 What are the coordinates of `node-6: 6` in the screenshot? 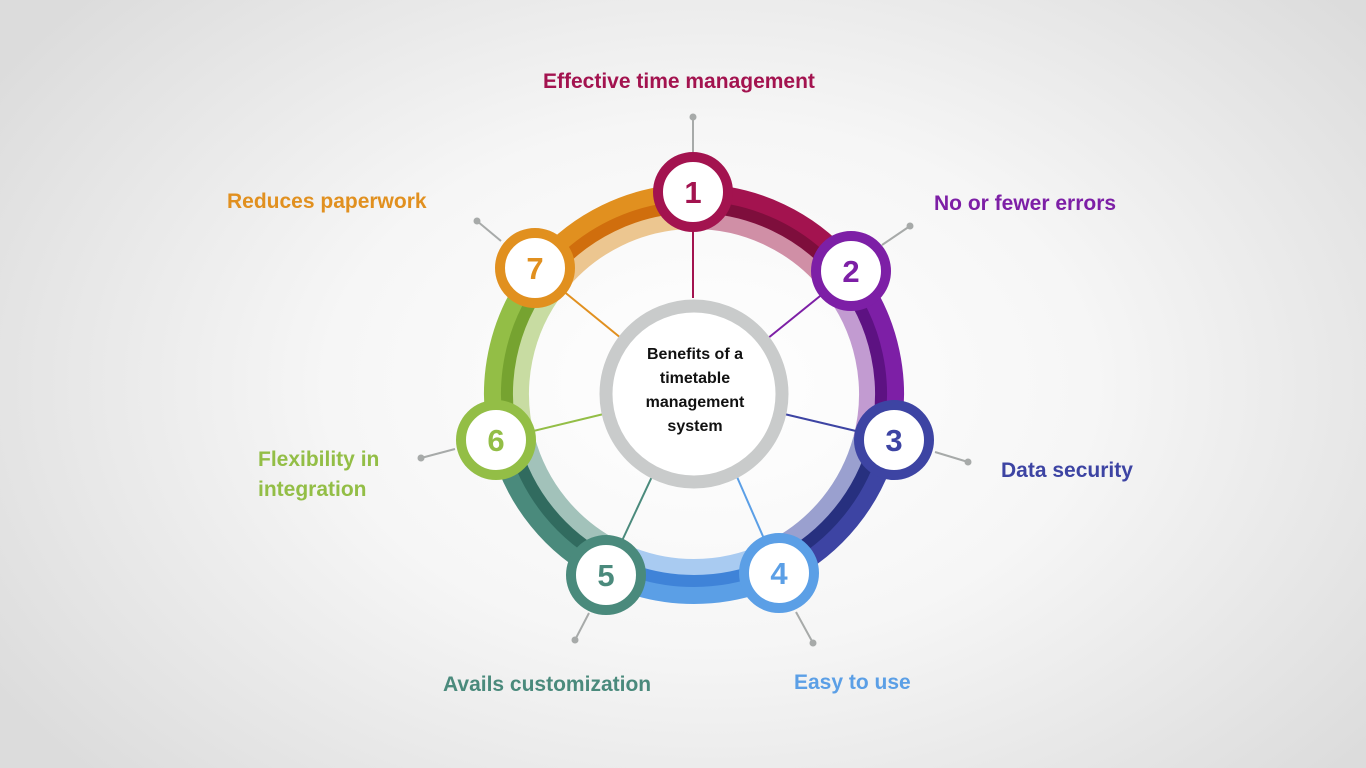 It's located at (496, 440).